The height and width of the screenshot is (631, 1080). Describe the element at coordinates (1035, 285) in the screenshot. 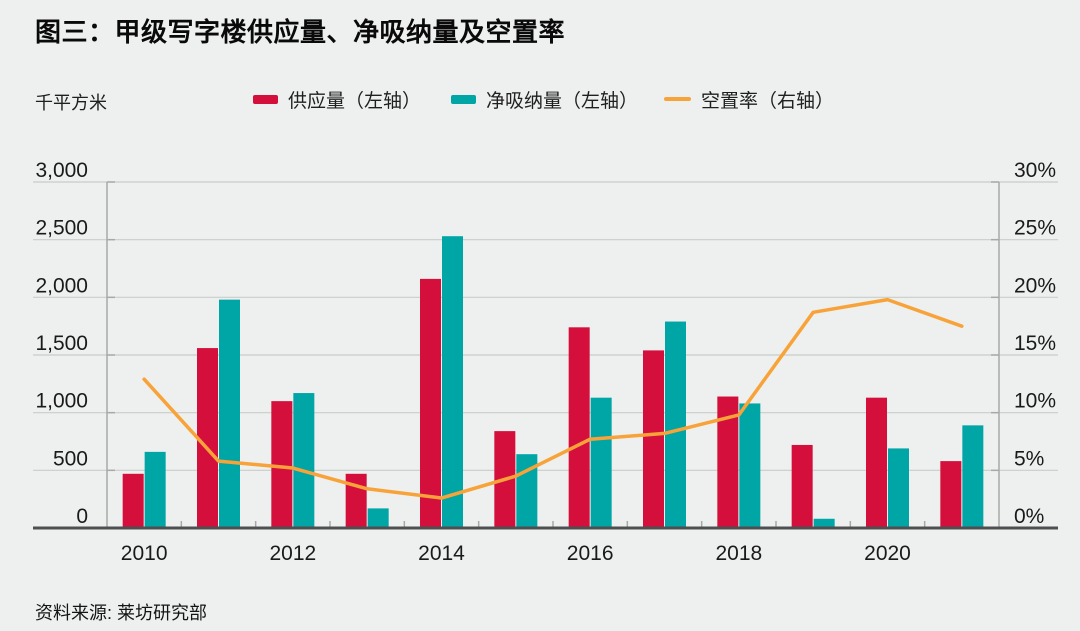

I see `right-axis-tick-label: 20%` at that location.